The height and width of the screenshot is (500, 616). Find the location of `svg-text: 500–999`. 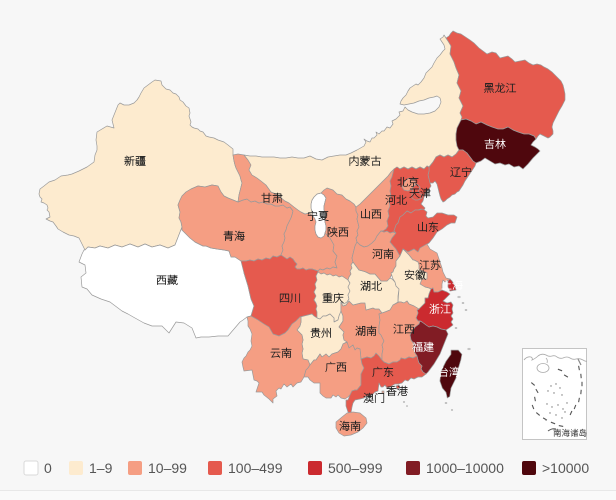

svg-text: 500–999 is located at coordinates (355, 468).